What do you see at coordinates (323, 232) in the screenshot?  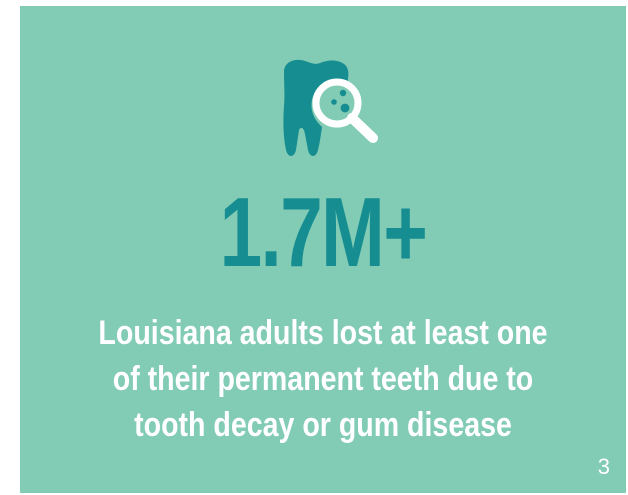 I see `headline-statistic: 1.7M+` at bounding box center [323, 232].